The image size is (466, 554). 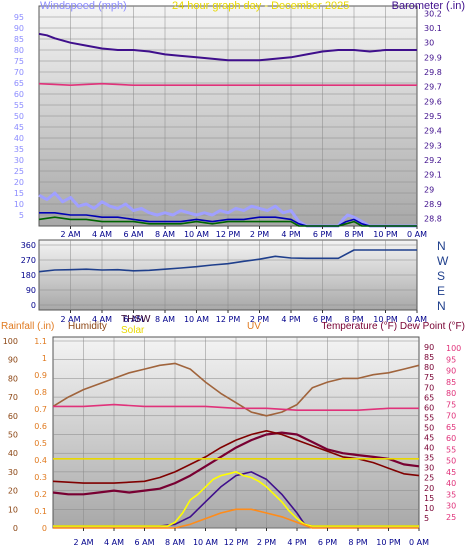 What do you see at coordinates (40, 511) in the screenshot?
I see `rainfall-tick-0-1: 0.1` at bounding box center [40, 511].